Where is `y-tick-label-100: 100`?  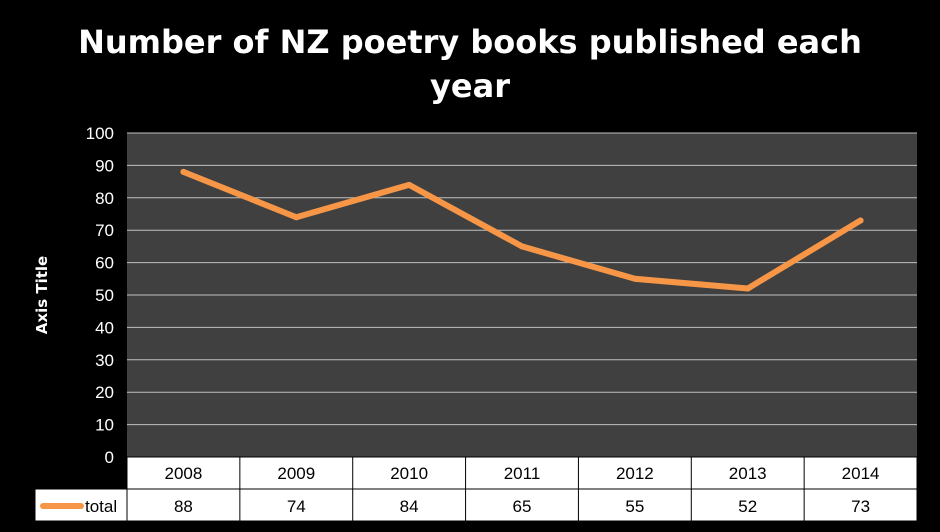
y-tick-label-100: 100 is located at coordinates (100, 133).